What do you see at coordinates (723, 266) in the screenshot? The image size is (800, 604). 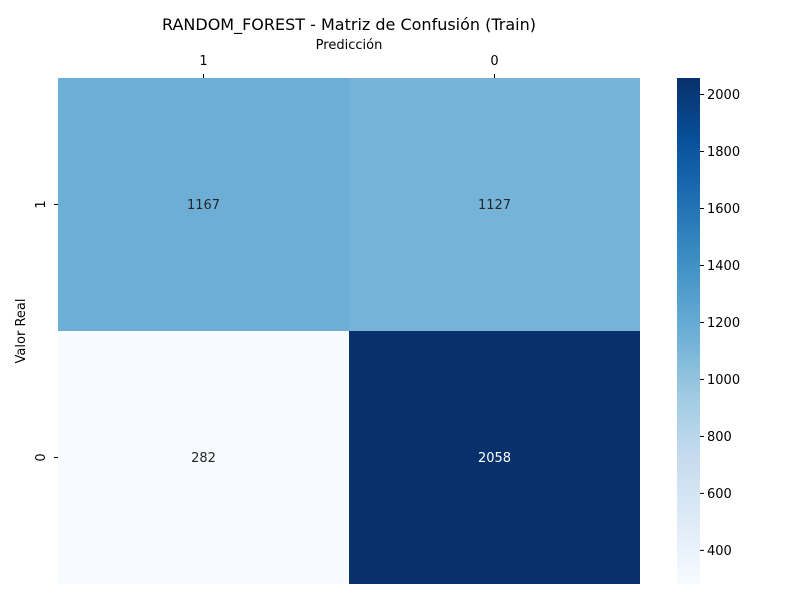 I see `colorbar-tick-label: 1400` at bounding box center [723, 266].